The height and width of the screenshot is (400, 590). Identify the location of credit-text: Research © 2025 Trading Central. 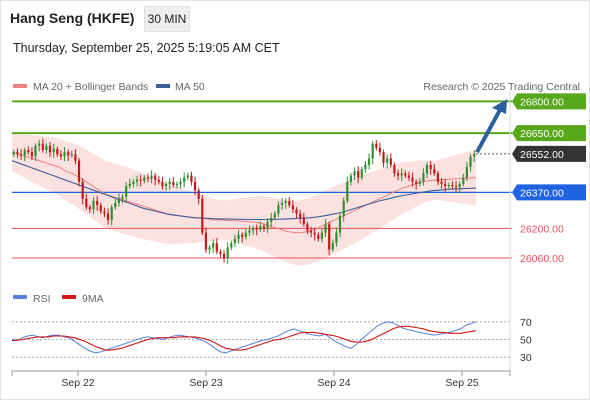
(501, 87).